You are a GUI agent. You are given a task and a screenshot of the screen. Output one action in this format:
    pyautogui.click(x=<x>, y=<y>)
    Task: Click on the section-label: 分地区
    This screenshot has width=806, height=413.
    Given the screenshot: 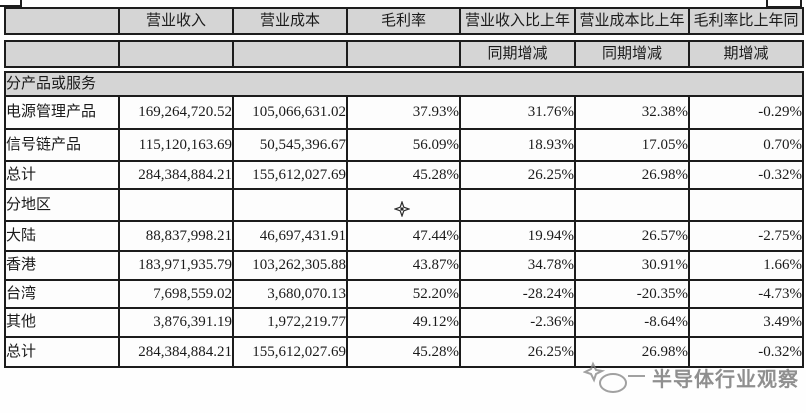 What is the action you would take?
    pyautogui.click(x=62, y=205)
    